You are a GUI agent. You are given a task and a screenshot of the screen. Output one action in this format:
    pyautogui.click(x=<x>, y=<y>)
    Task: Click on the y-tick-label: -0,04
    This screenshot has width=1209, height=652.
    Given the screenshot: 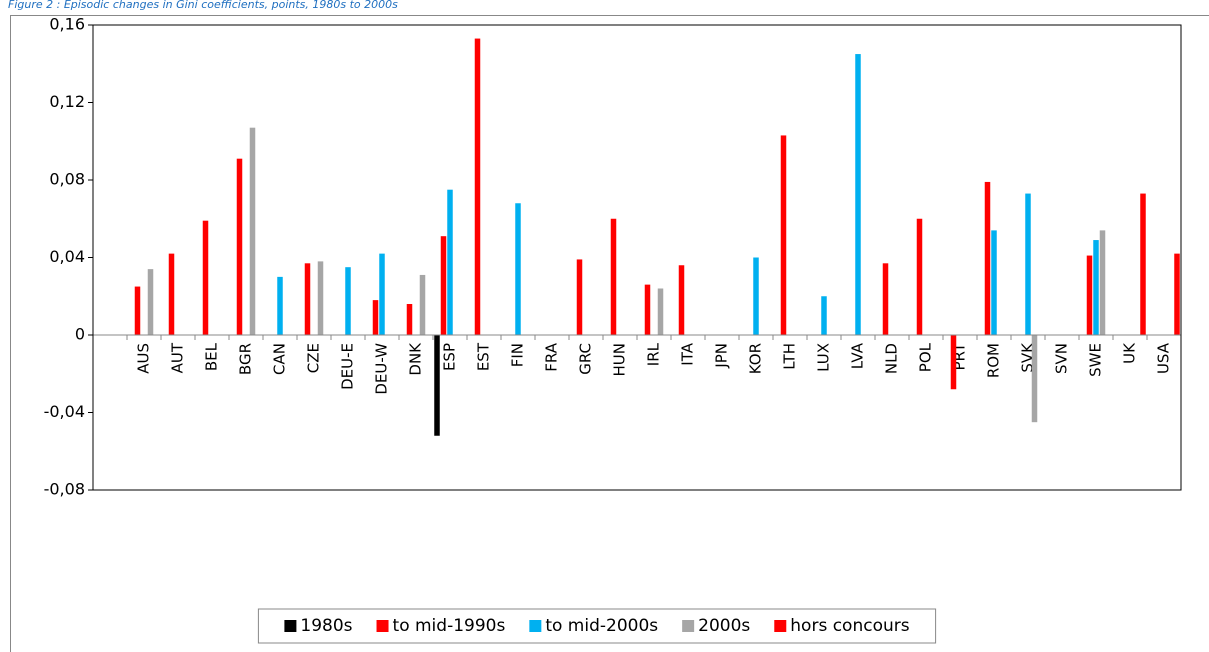 What is the action you would take?
    pyautogui.click(x=64, y=411)
    